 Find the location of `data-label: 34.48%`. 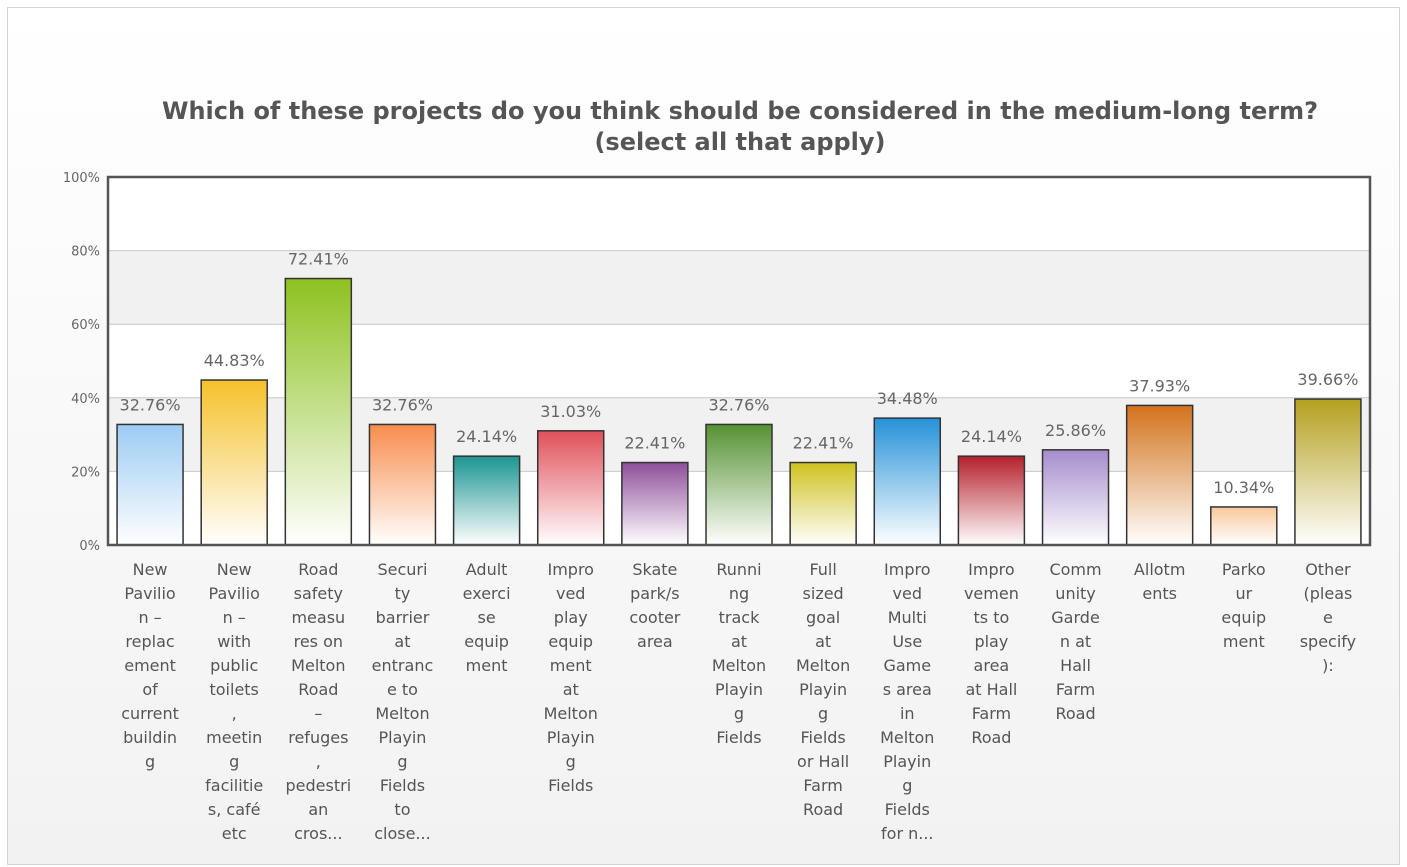

data-label: 34.48% is located at coordinates (907, 398).